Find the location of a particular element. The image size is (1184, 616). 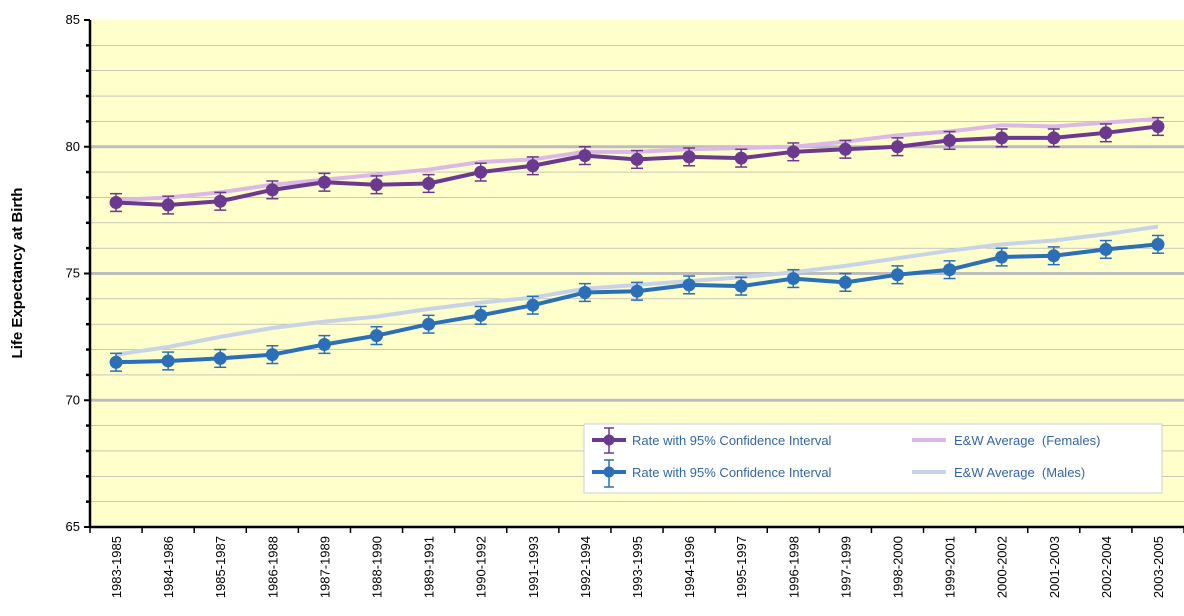

legend-male-average-label: E&W Average (Males) is located at coordinates (1019, 472).